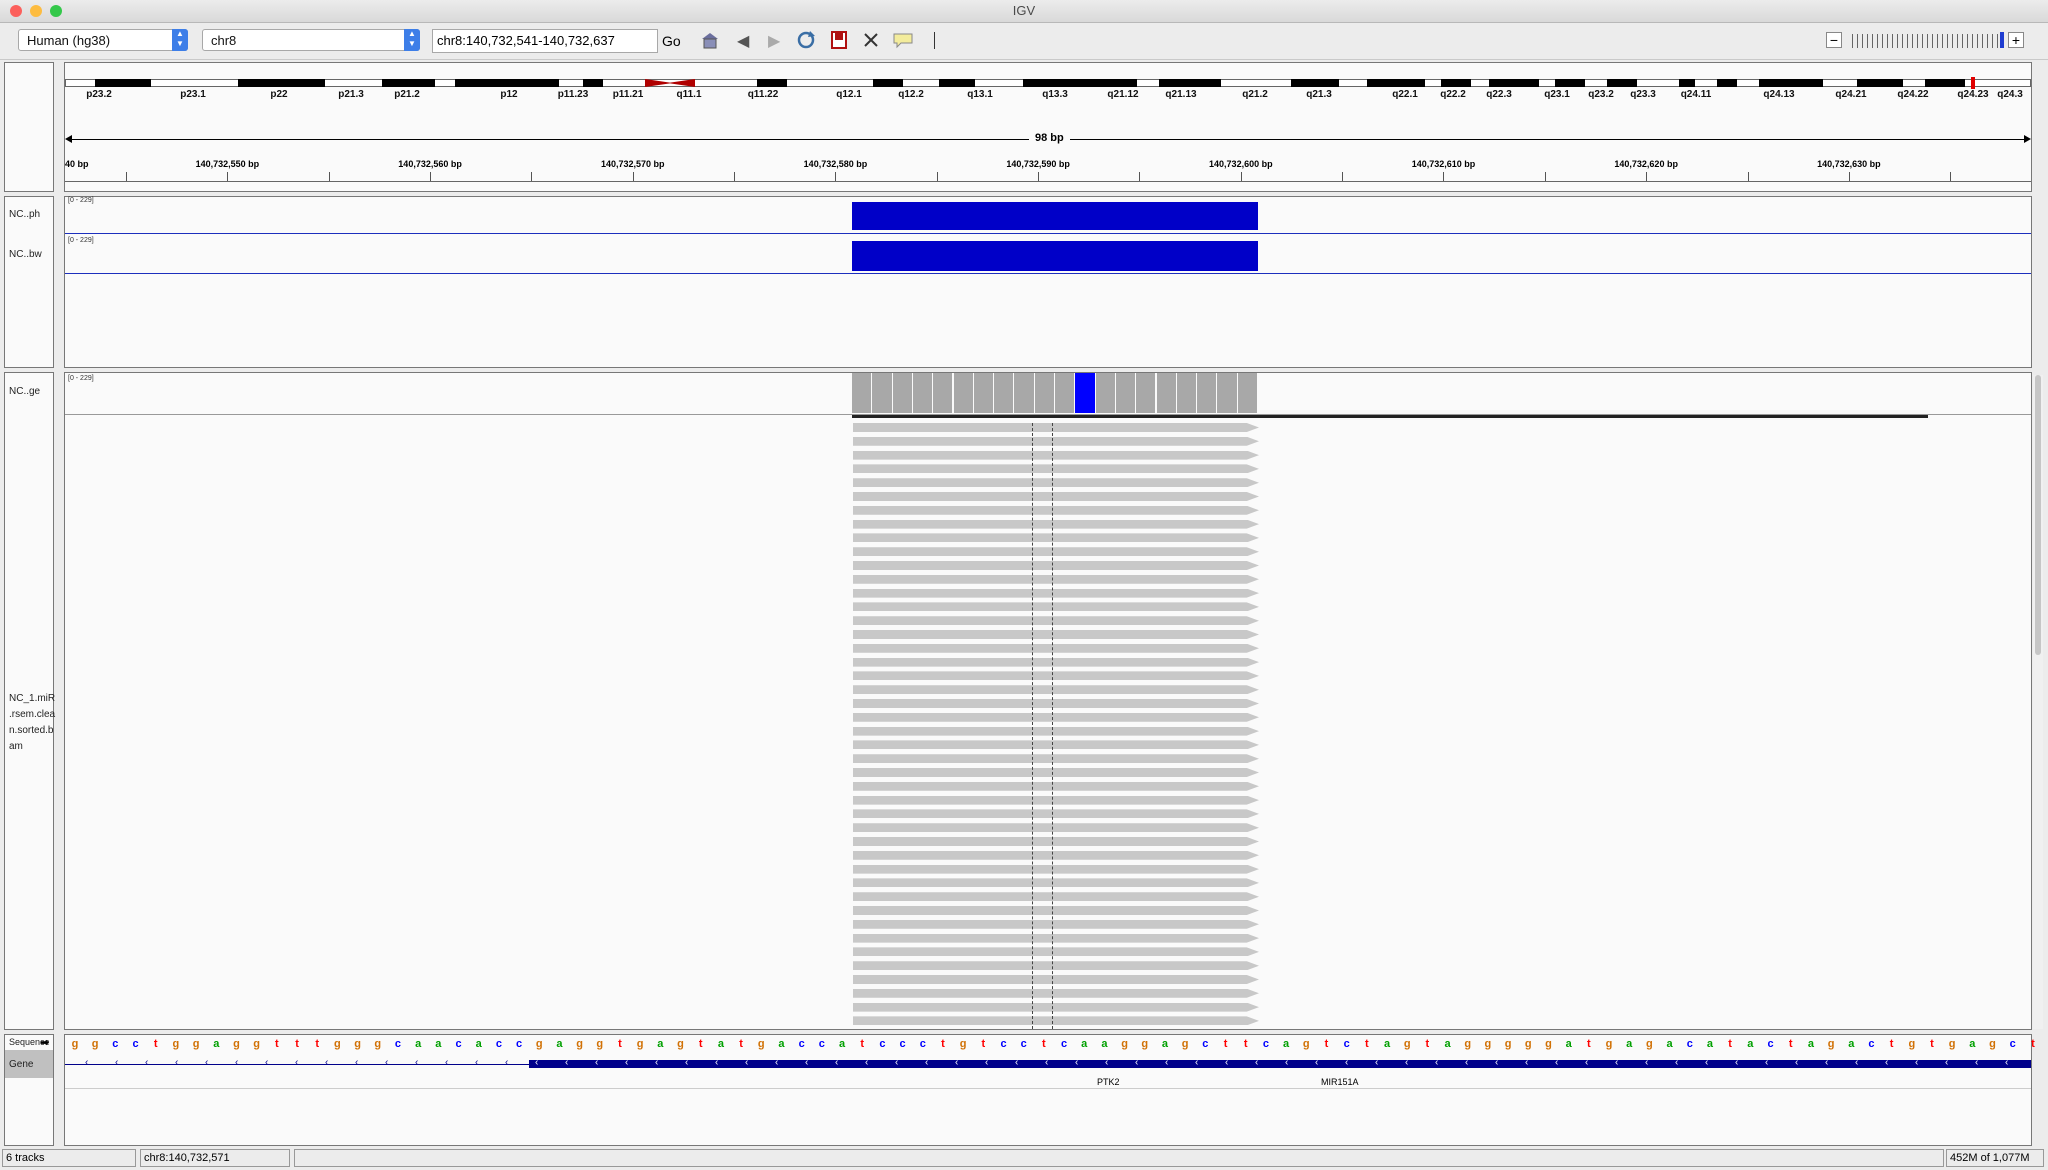 This screenshot has width=2048, height=1170. Describe the element at coordinates (103, 40) in the screenshot. I see `genome-select: Human (hg38) ▲ ▼` at that location.